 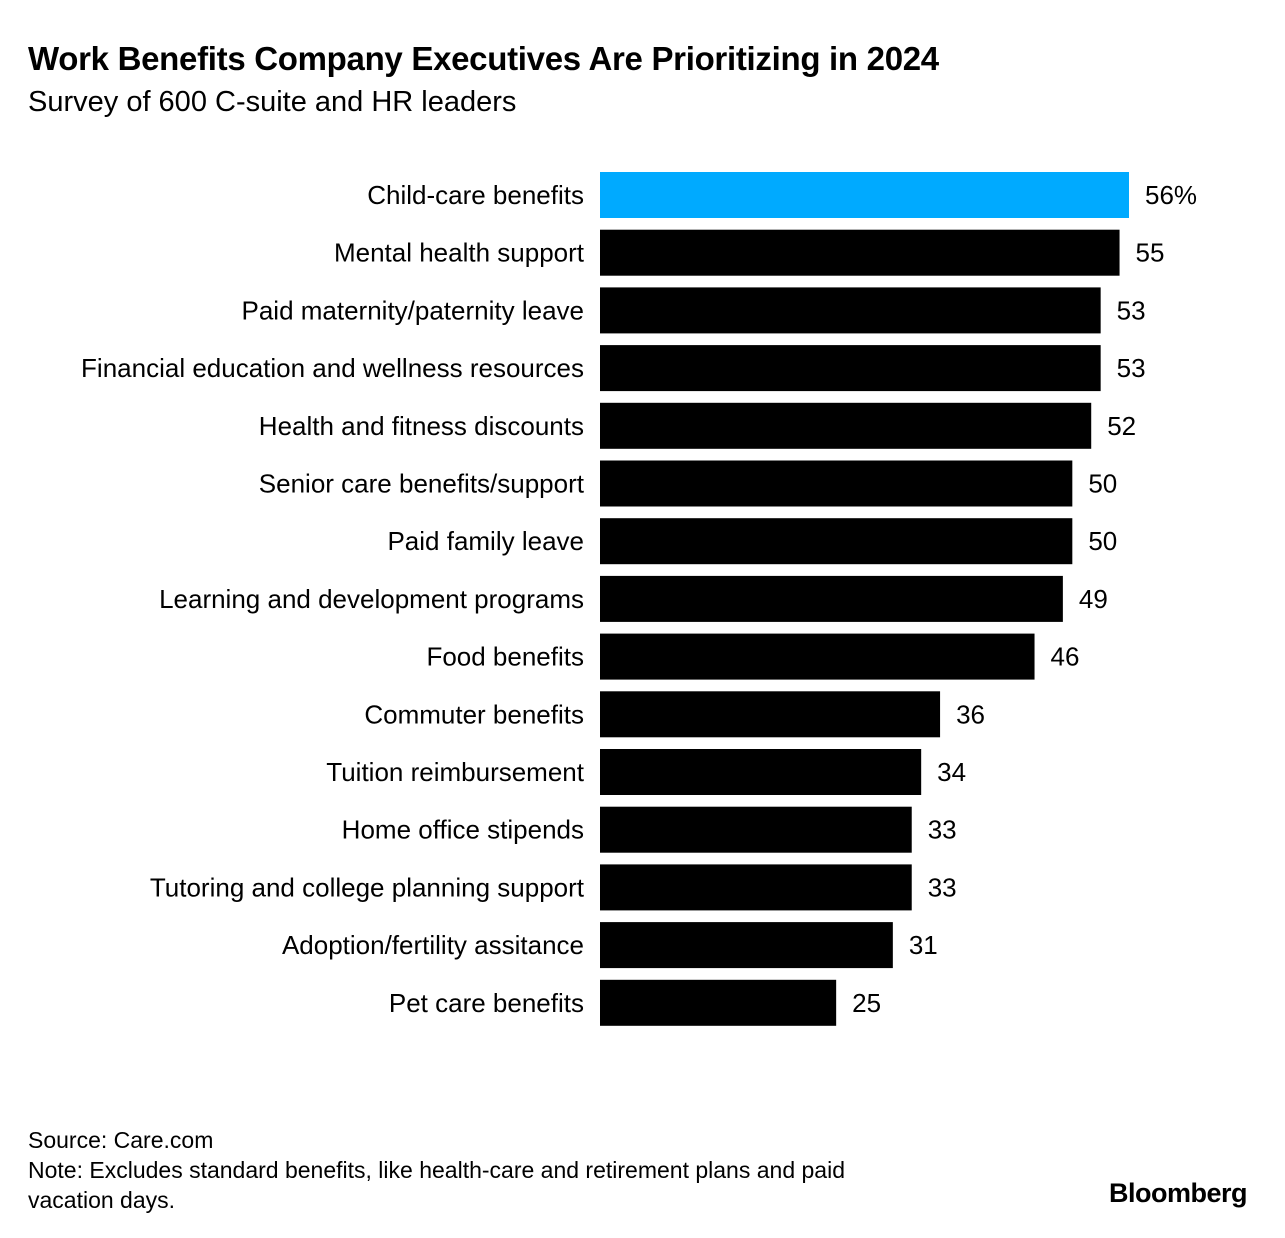 What do you see at coordinates (866, 1003) in the screenshot?
I see `value-label: 25` at bounding box center [866, 1003].